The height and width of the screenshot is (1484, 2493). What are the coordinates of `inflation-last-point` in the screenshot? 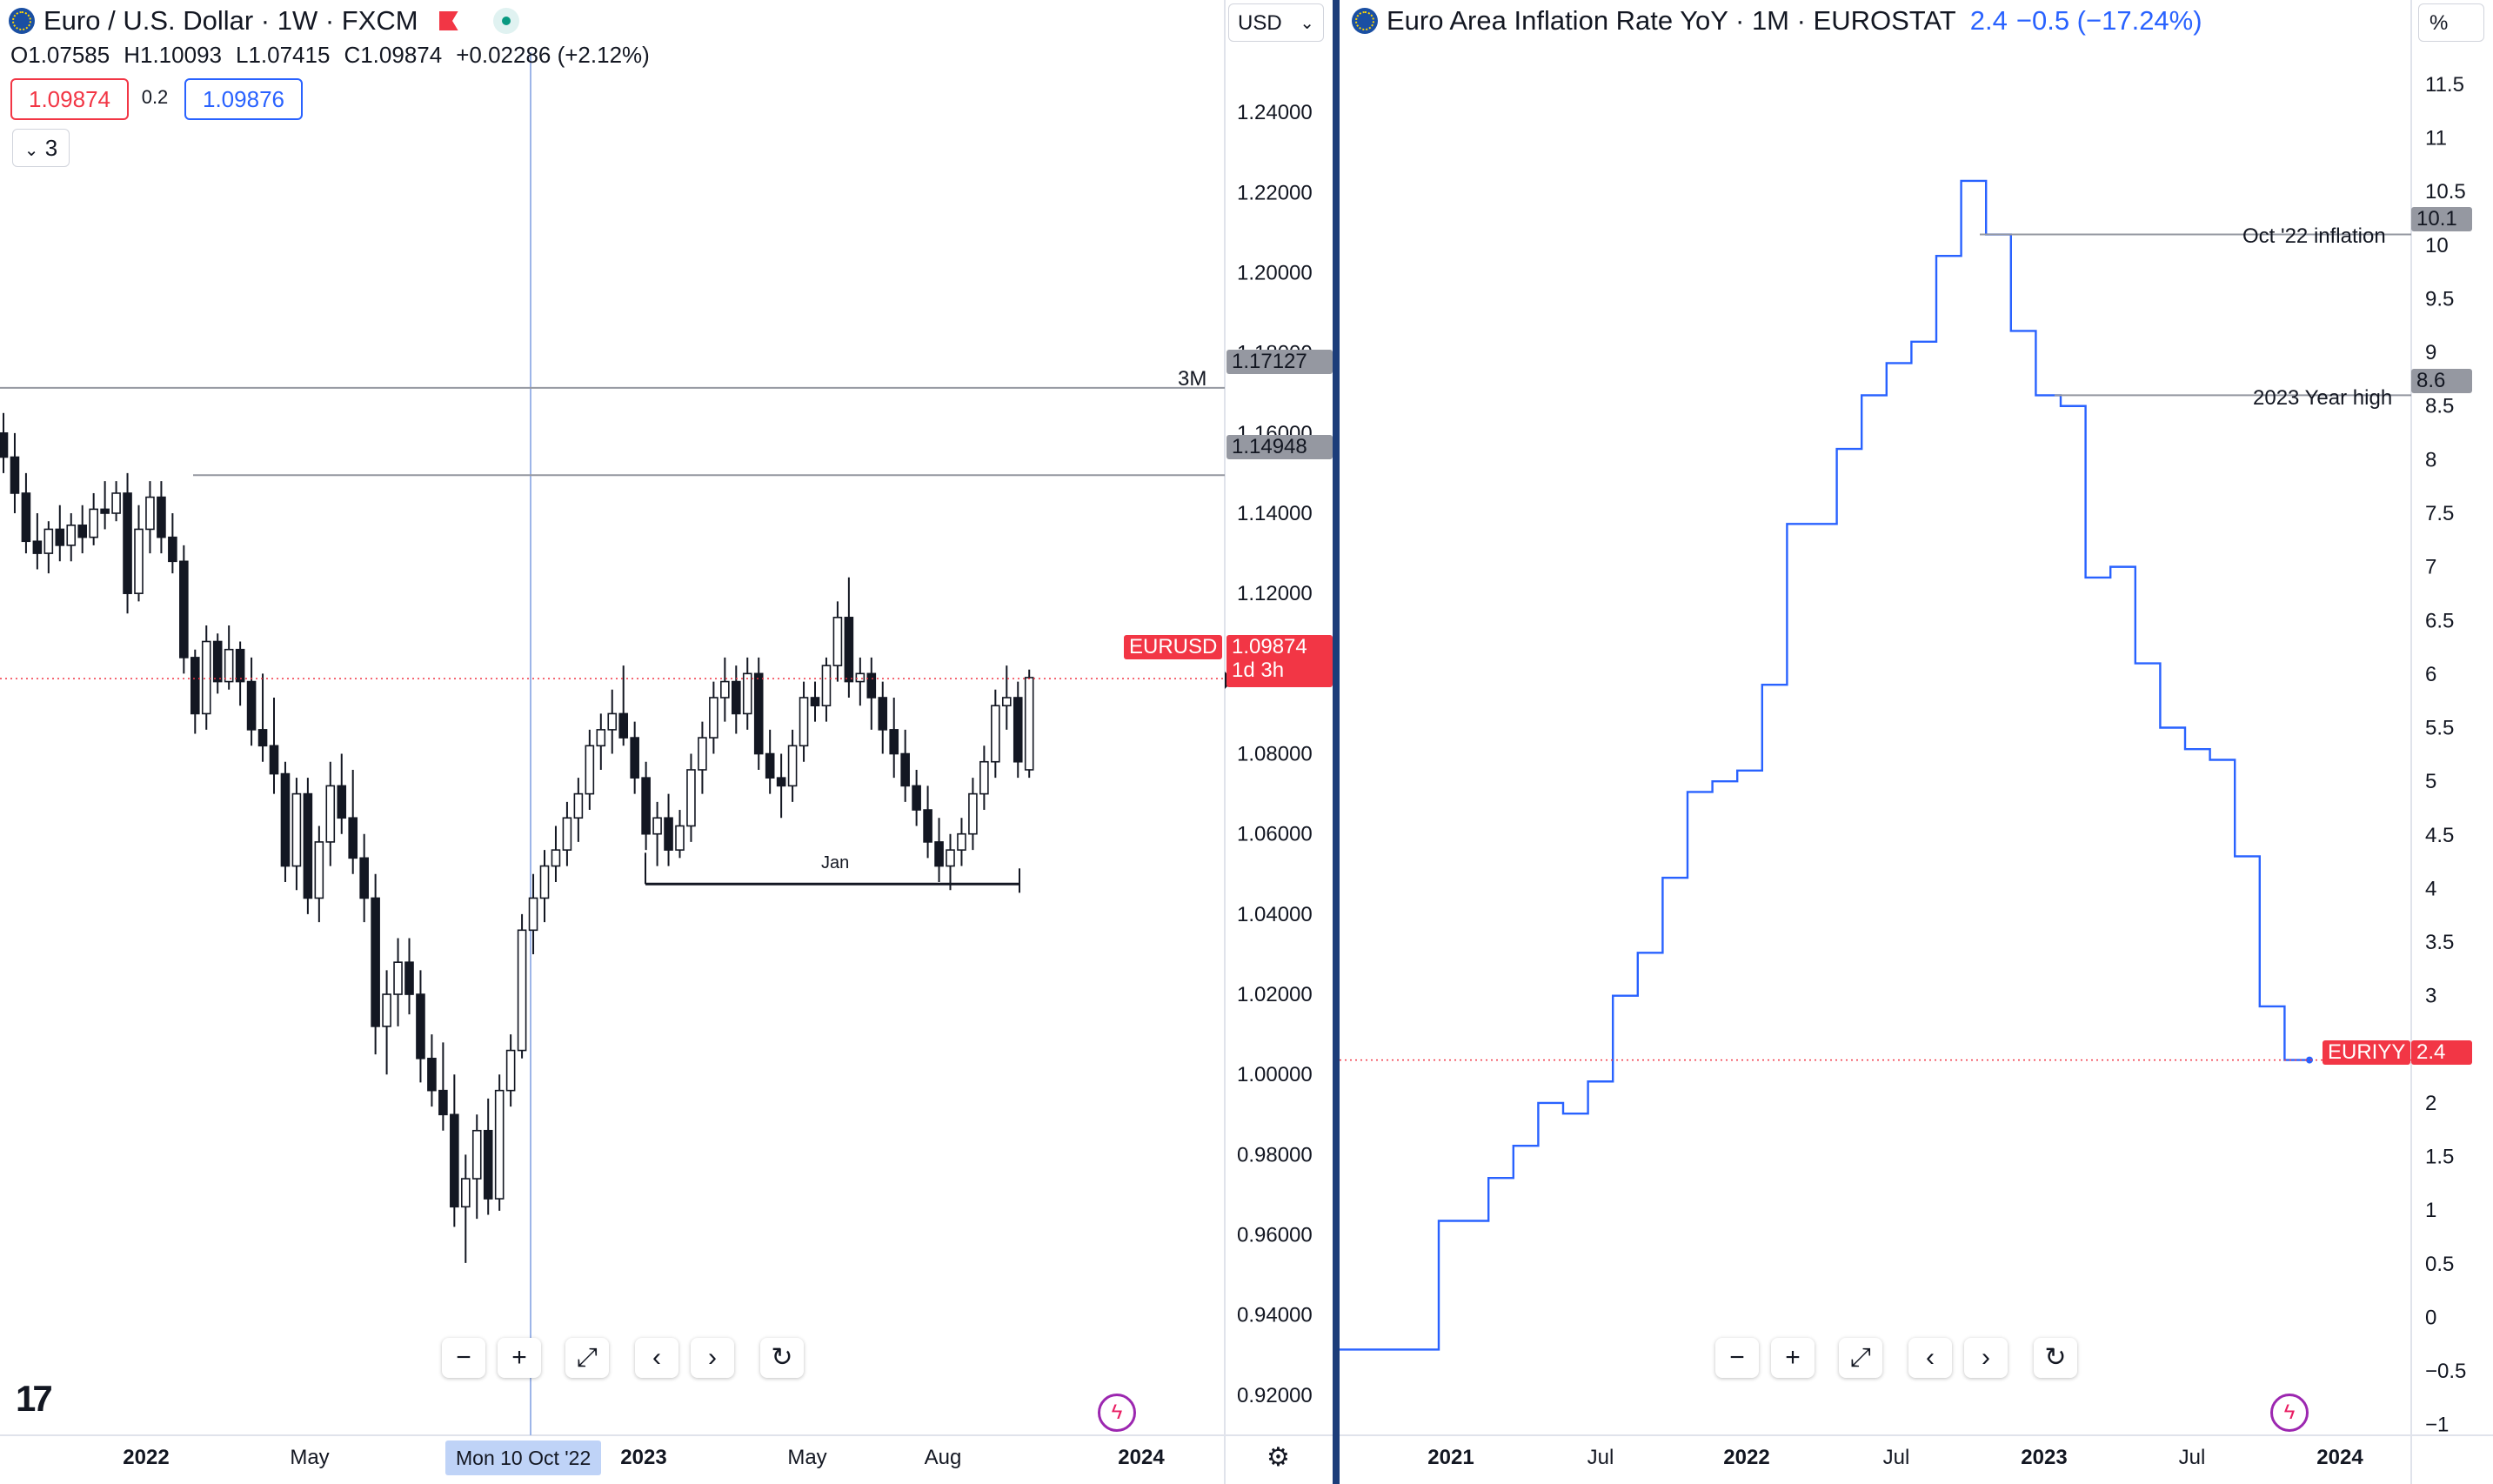 It's located at (2309, 1060).